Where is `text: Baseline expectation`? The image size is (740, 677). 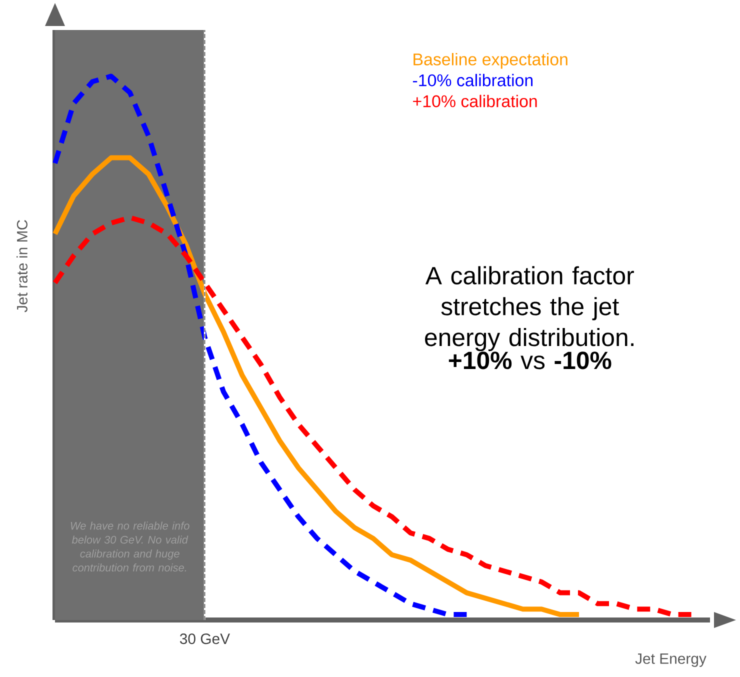
text: Baseline expectation is located at coordinates (491, 60).